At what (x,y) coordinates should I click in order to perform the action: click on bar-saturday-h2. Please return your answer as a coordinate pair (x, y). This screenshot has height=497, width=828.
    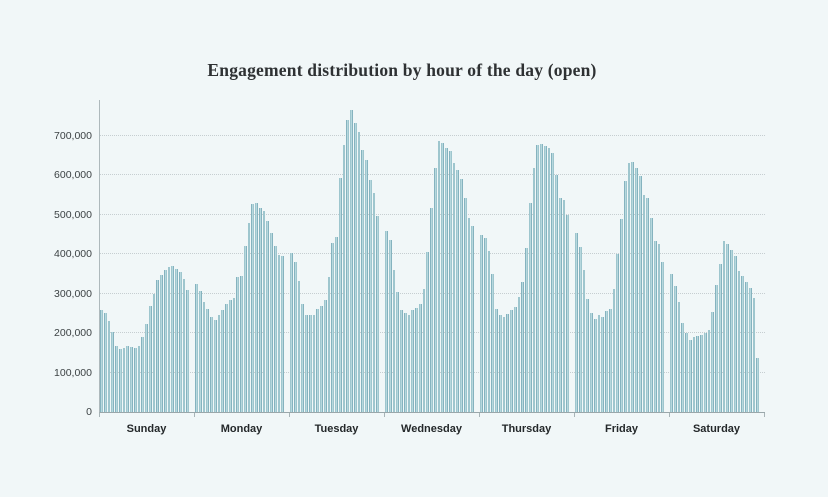
    Looking at the image, I should click on (679, 356).